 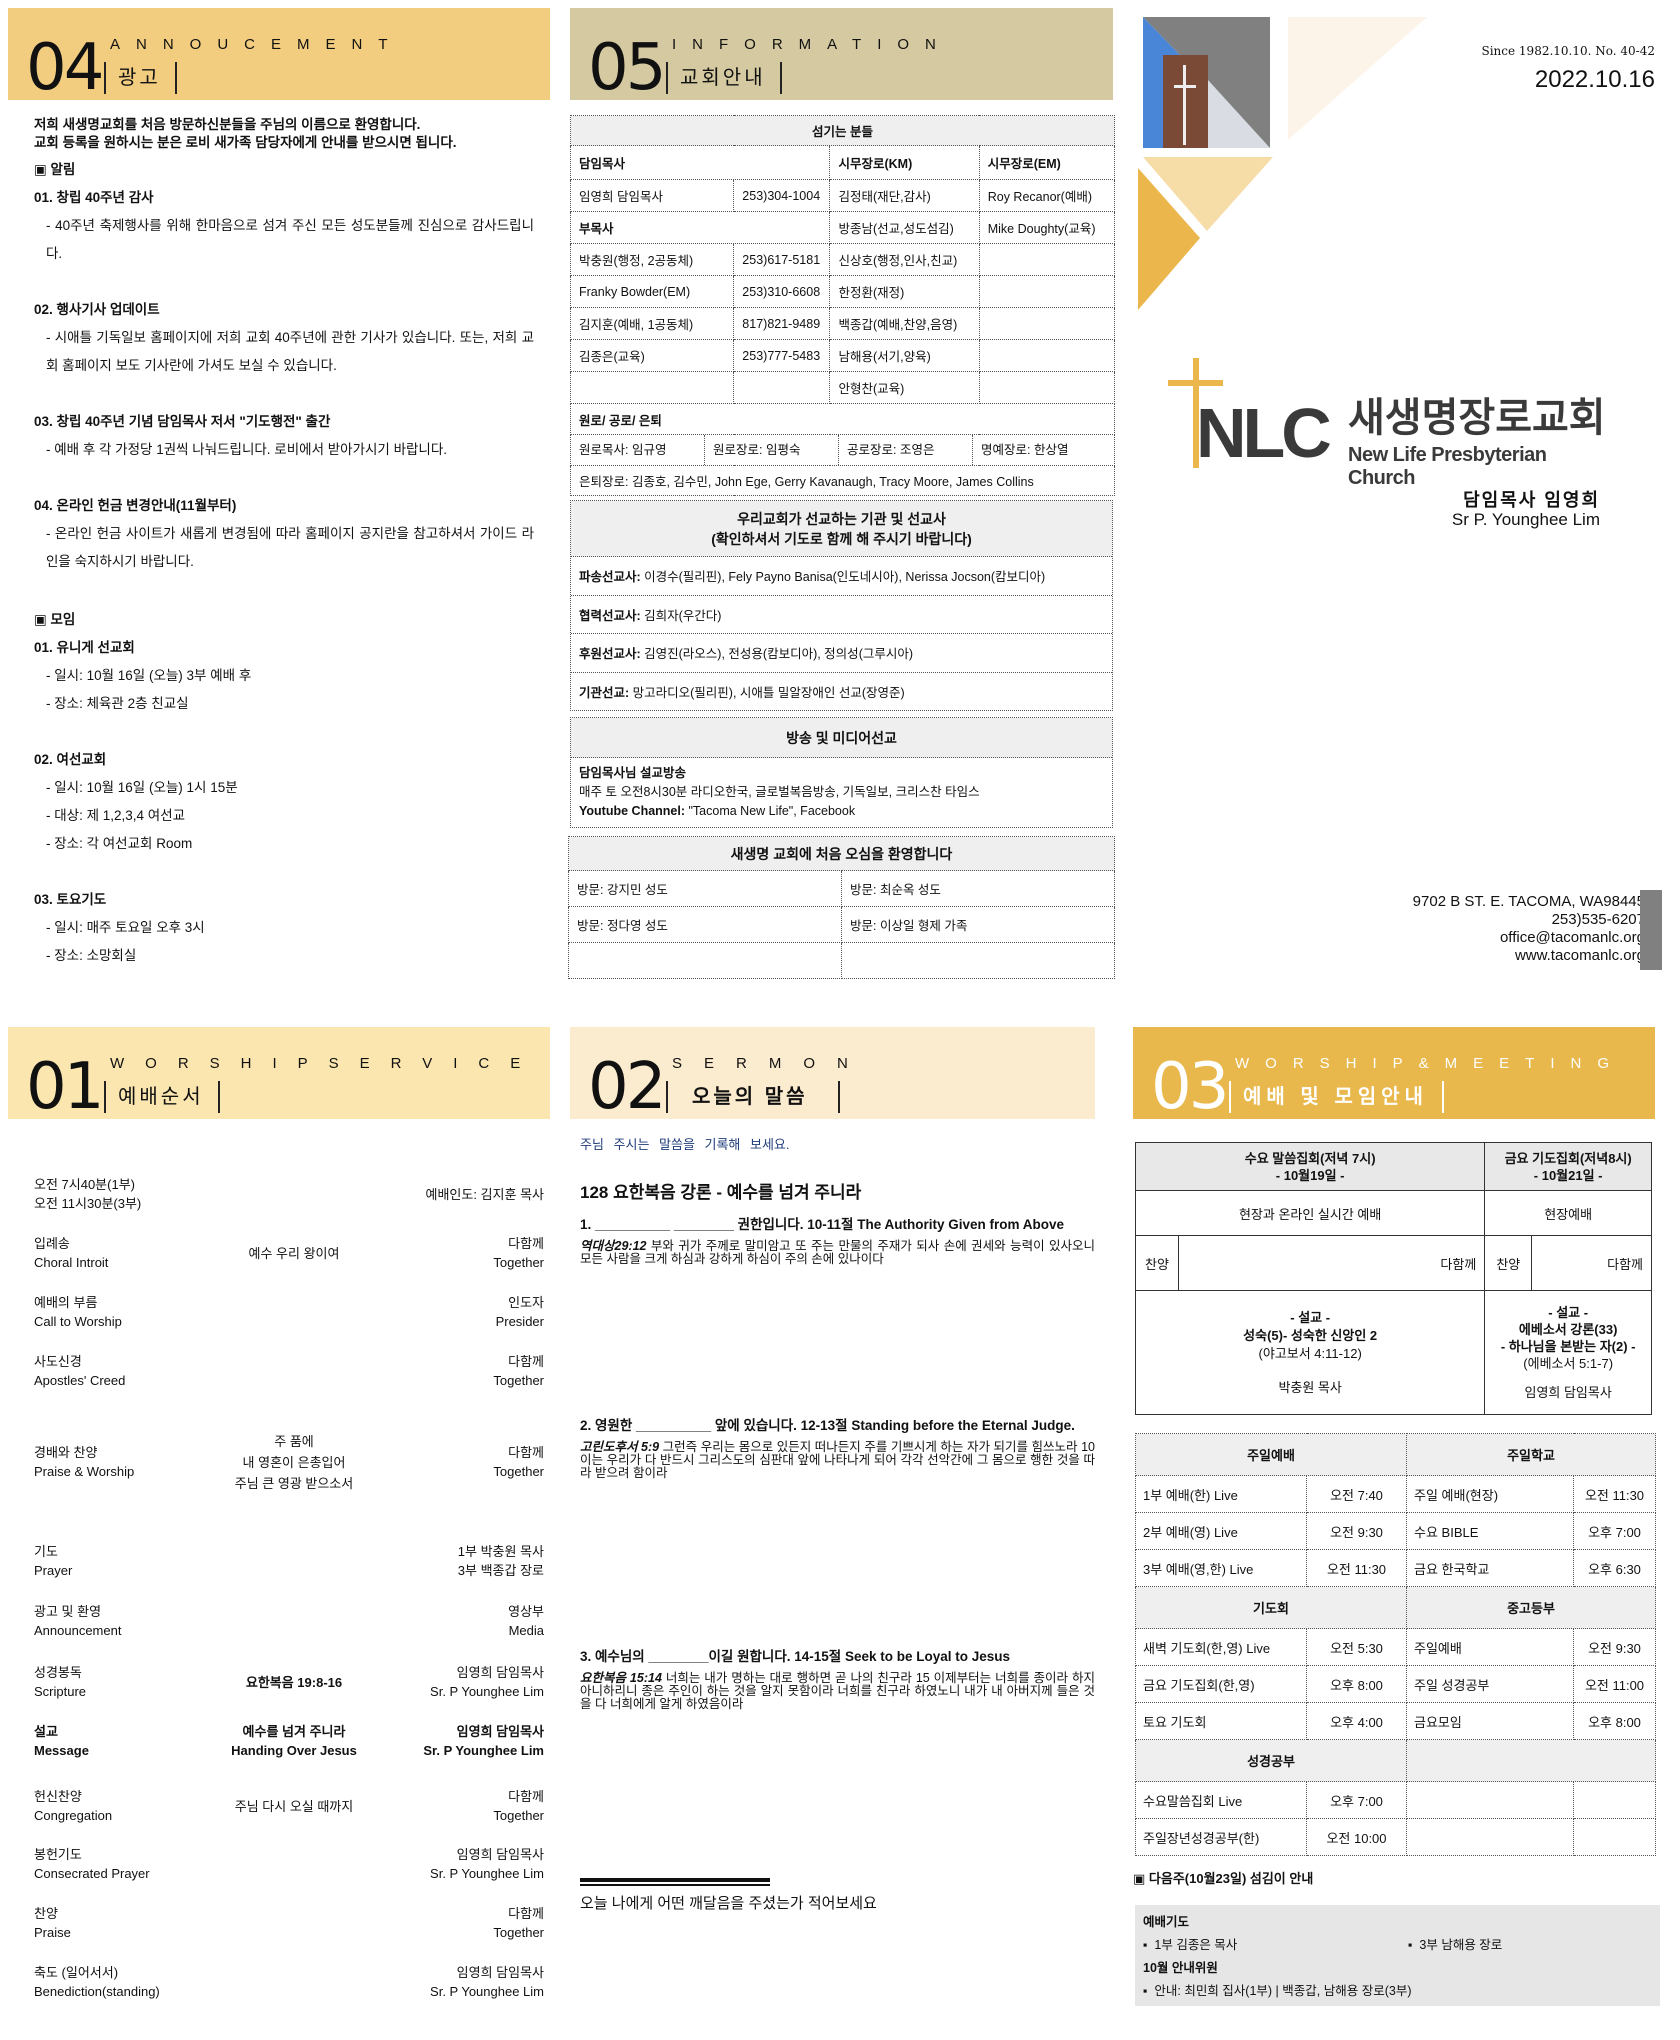 I want to click on schedule-row: 금요 기도집회(한,영) 오후 8:00 주일 성경공부 오전 11:00, so click(x=1395, y=1684).